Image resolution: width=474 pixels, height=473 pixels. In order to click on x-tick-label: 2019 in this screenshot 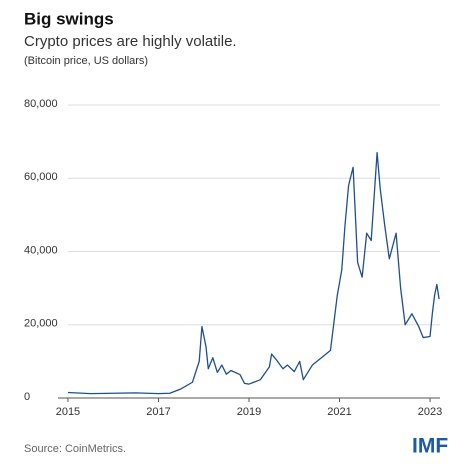, I will do `click(249, 412)`.